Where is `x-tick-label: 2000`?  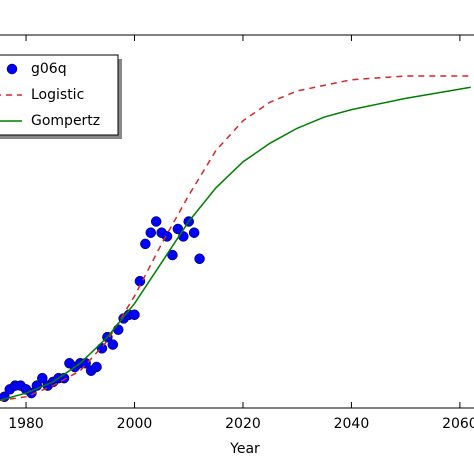
x-tick-label: 2000 is located at coordinates (135, 424).